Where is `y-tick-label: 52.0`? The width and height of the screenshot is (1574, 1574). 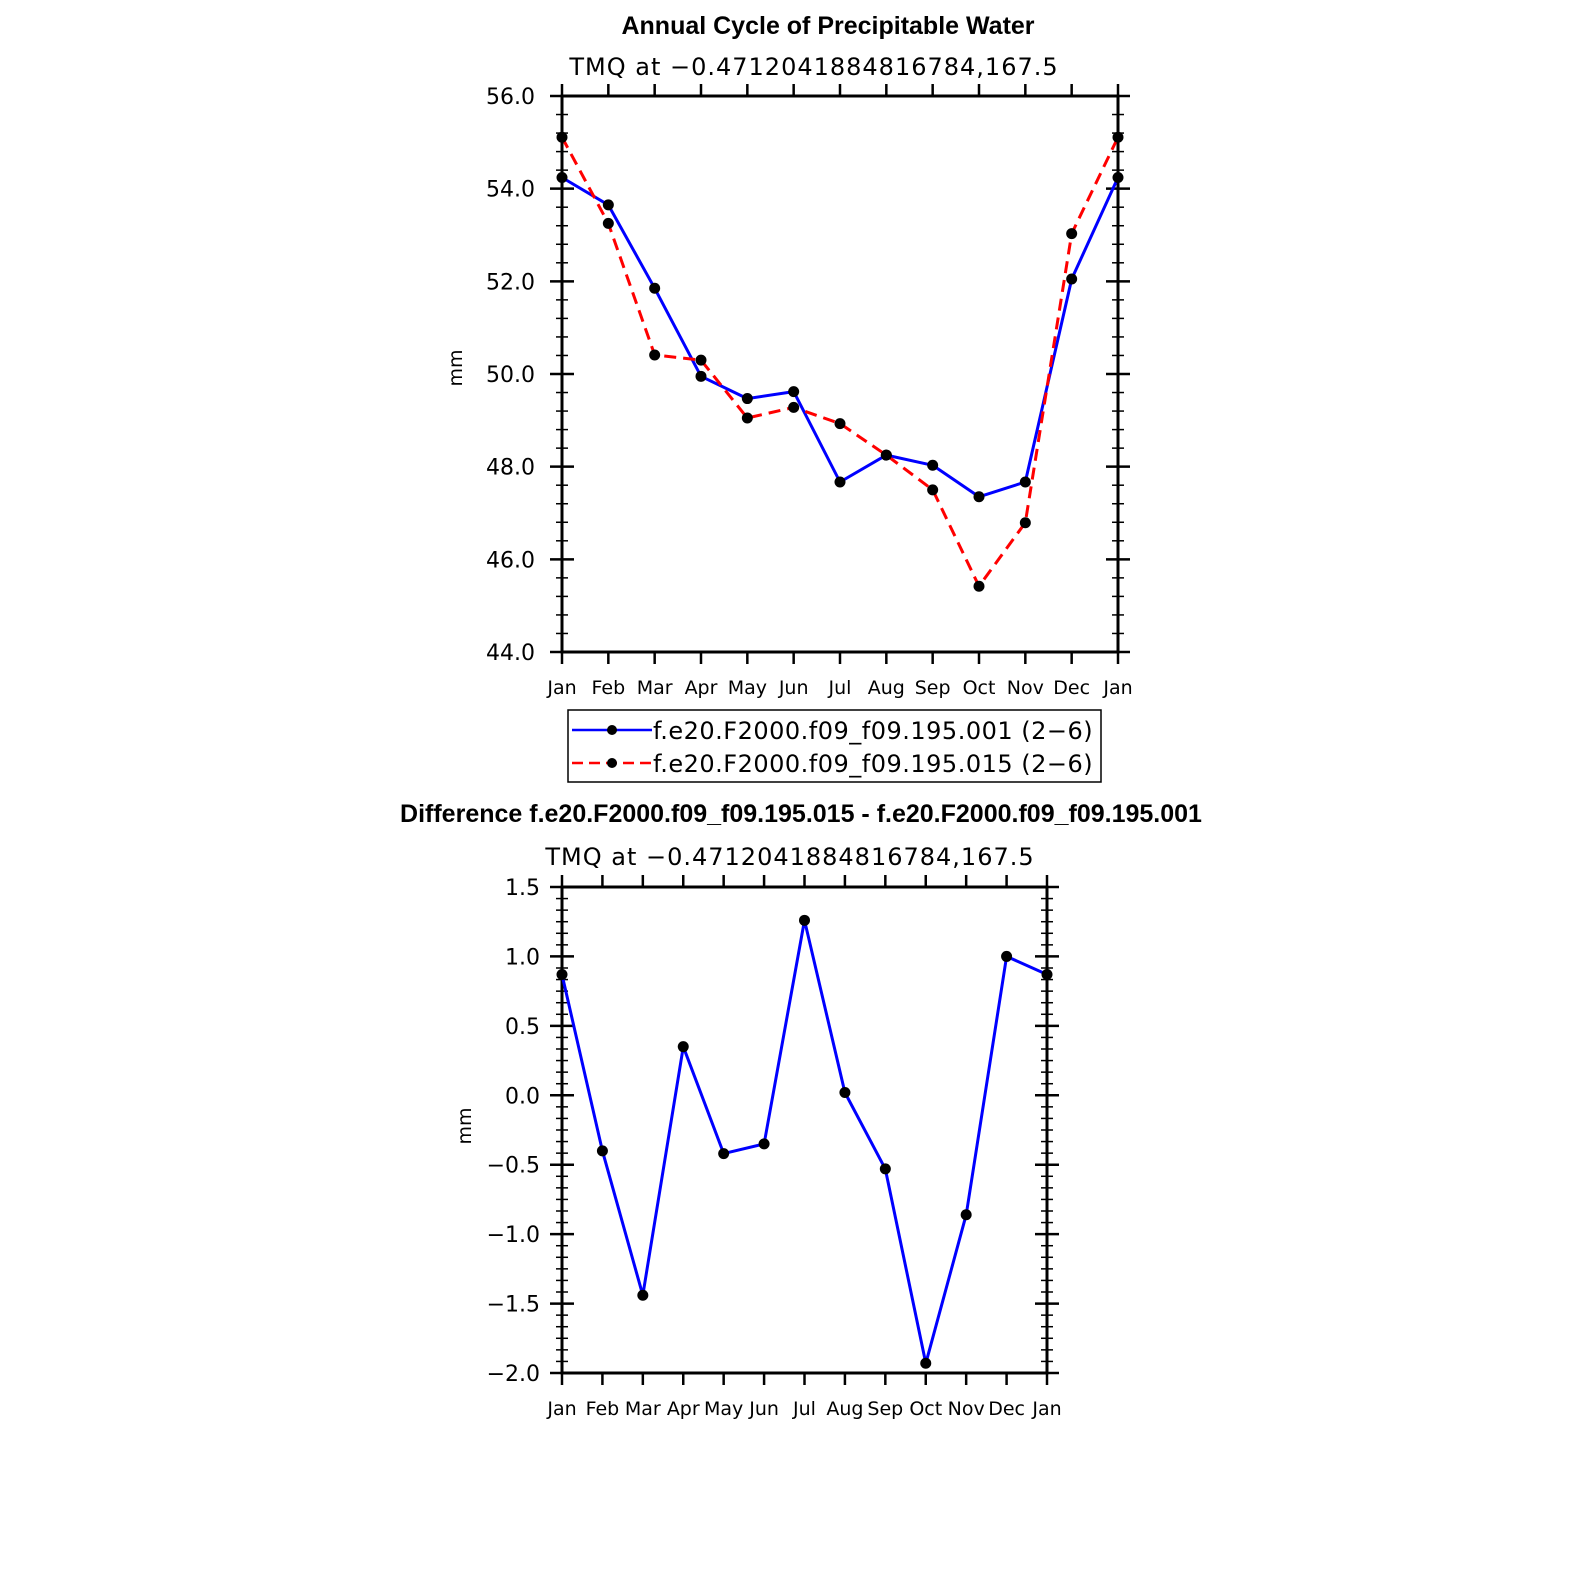
y-tick-label: 52.0 is located at coordinates (510, 282).